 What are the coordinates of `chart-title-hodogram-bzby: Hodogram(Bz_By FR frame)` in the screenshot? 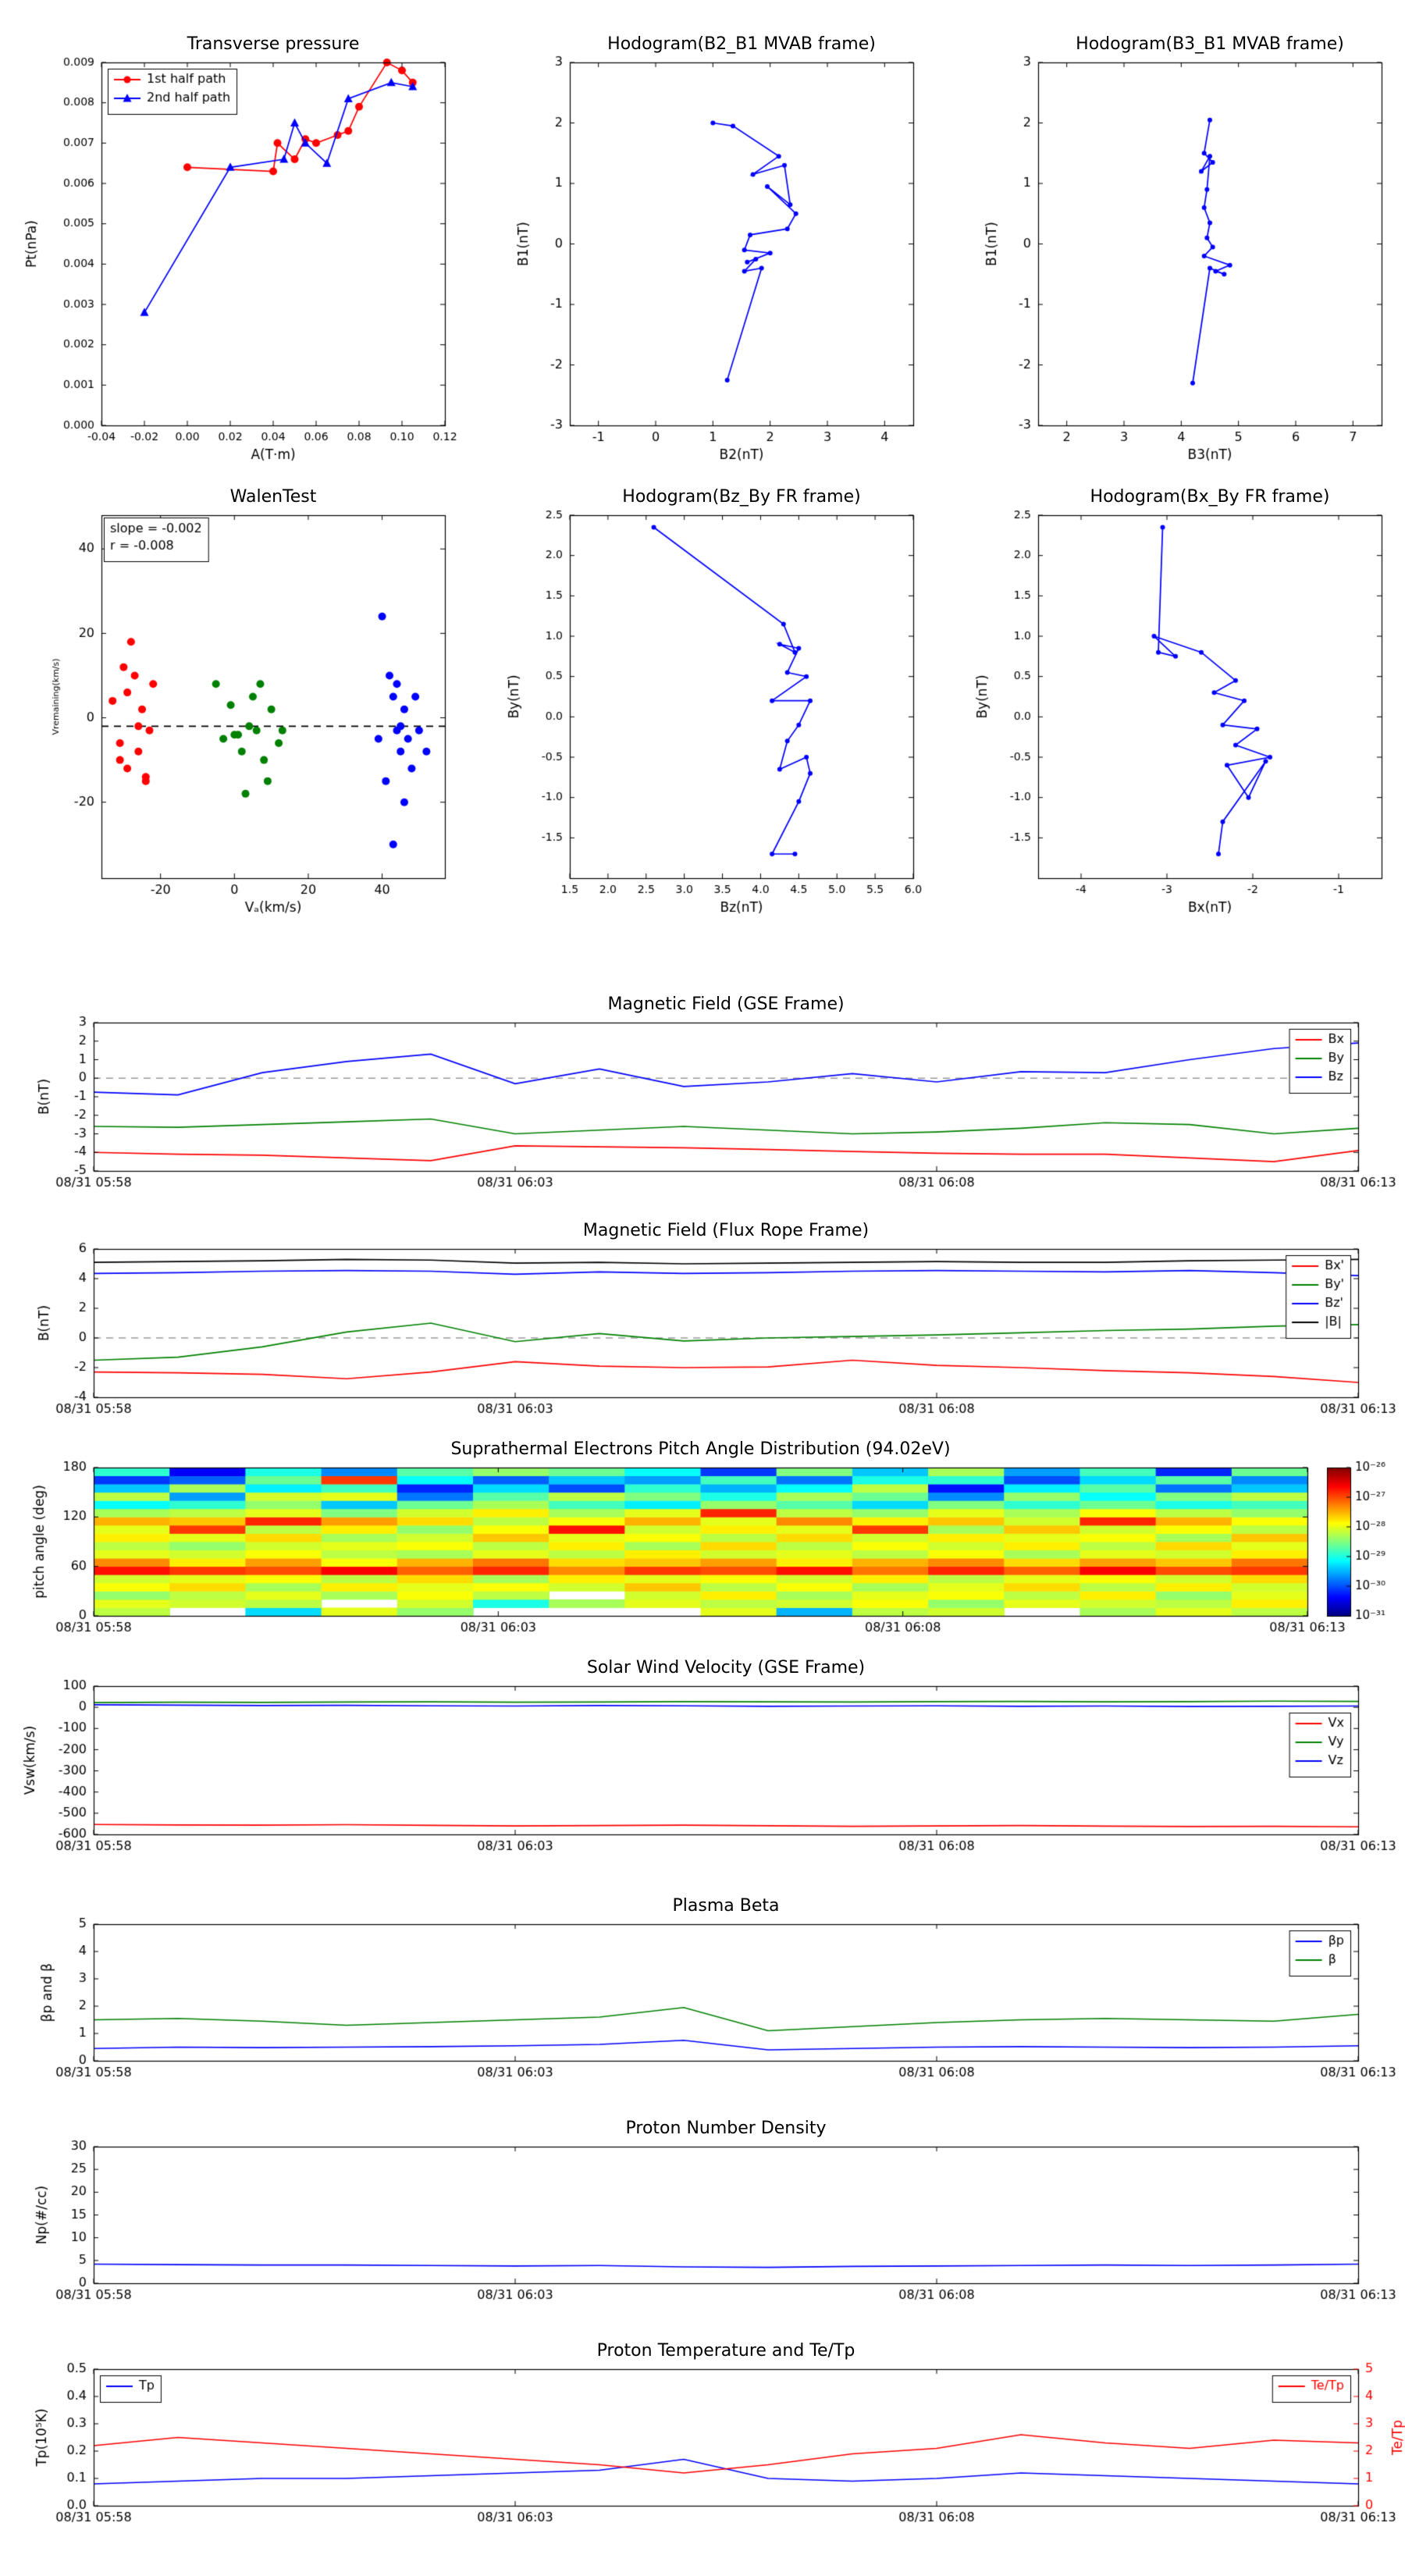 It's located at (742, 497).